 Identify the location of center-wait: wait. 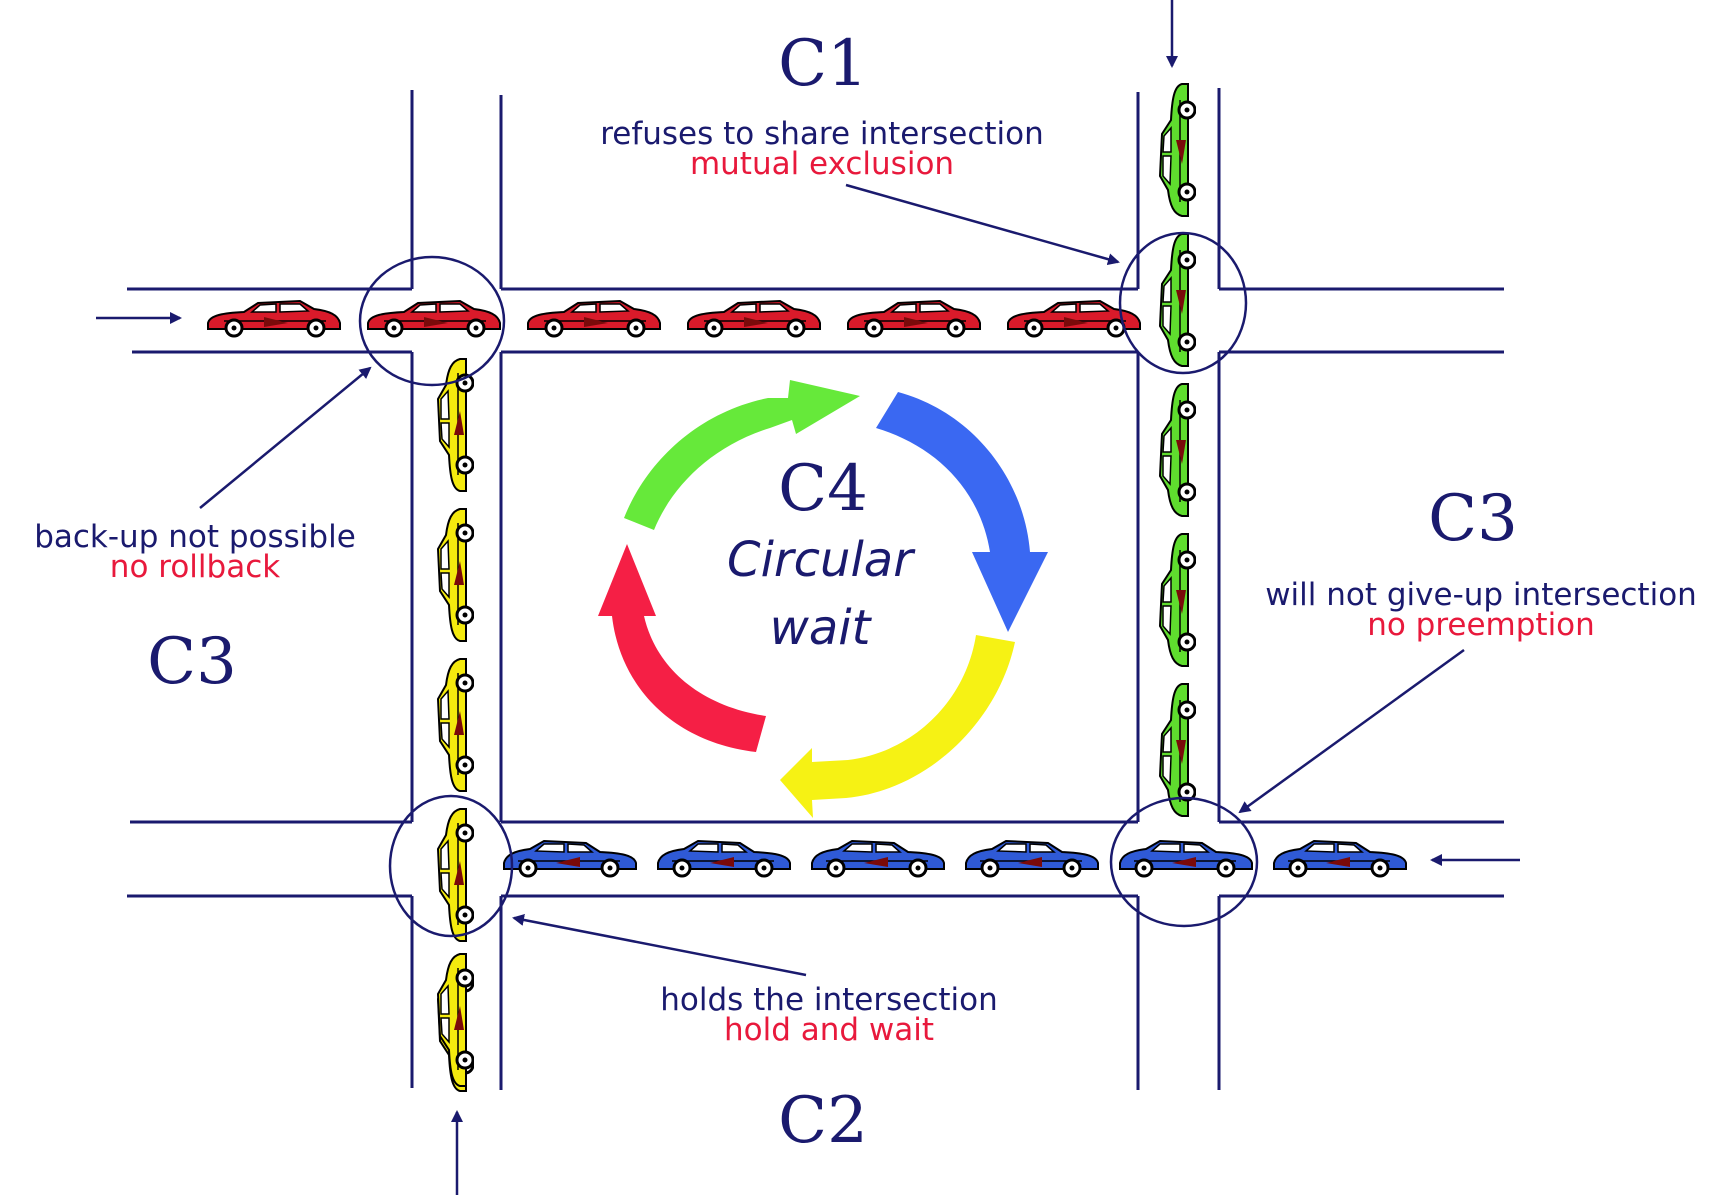
(821, 628).